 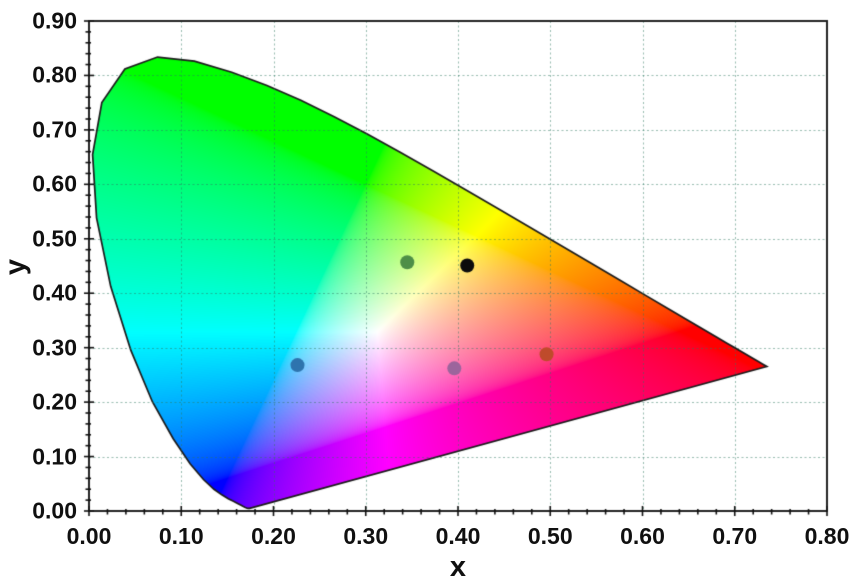 What do you see at coordinates (550, 536) in the screenshot?
I see `x-tick-label: 0.50` at bounding box center [550, 536].